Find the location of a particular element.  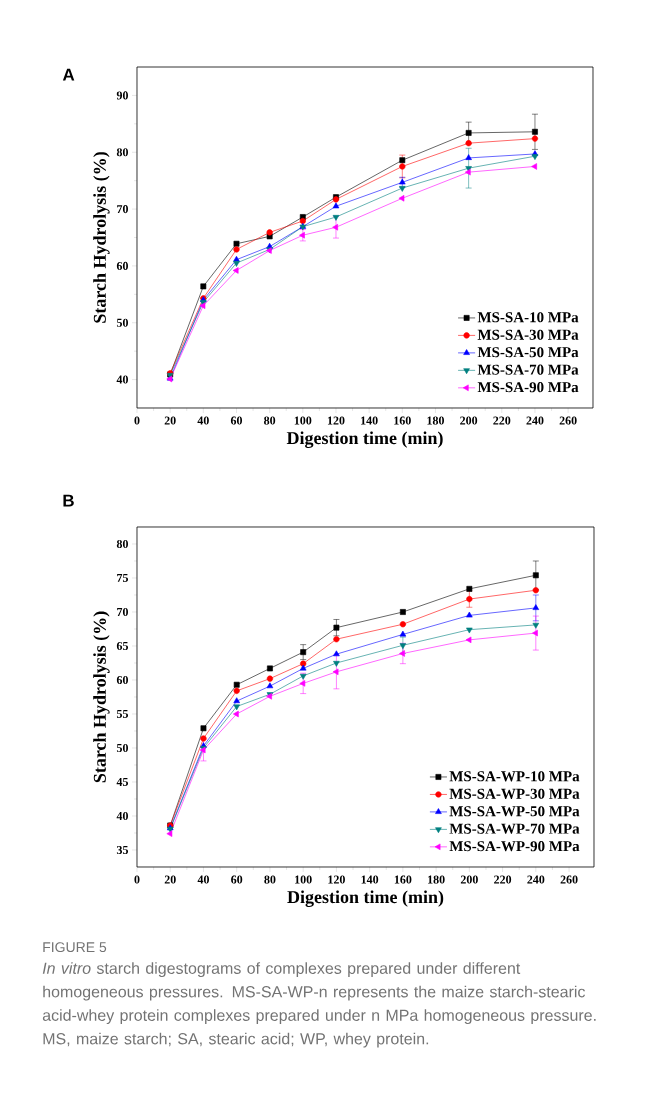

legend-label: MS-SA-WP-50 MPa is located at coordinates (514, 811).